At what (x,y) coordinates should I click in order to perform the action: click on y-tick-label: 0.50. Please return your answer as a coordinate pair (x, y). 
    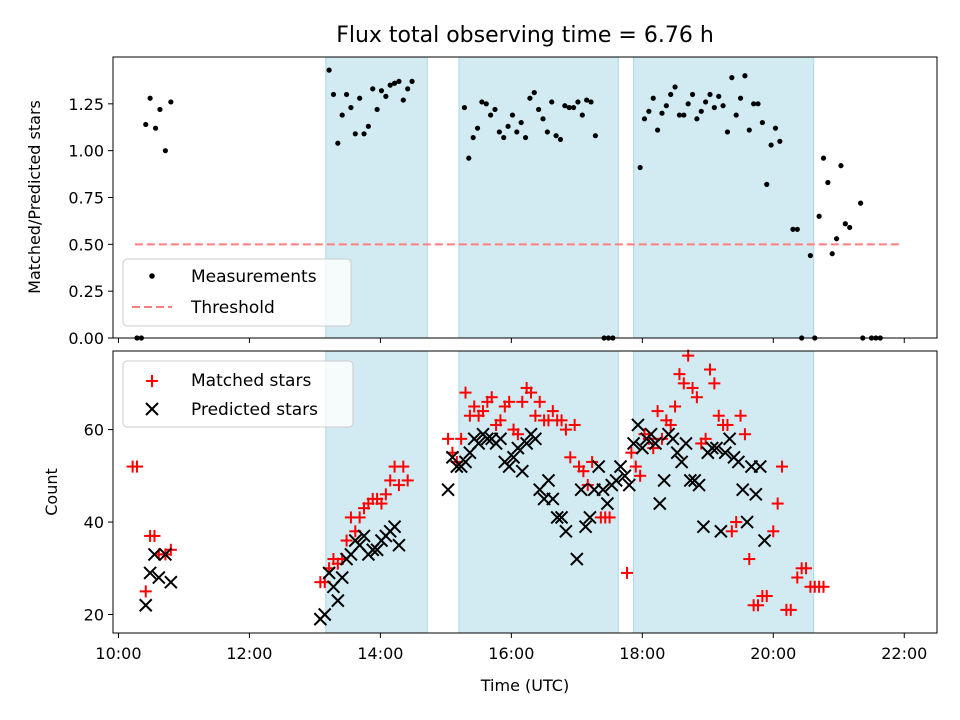
    Looking at the image, I should click on (86, 244).